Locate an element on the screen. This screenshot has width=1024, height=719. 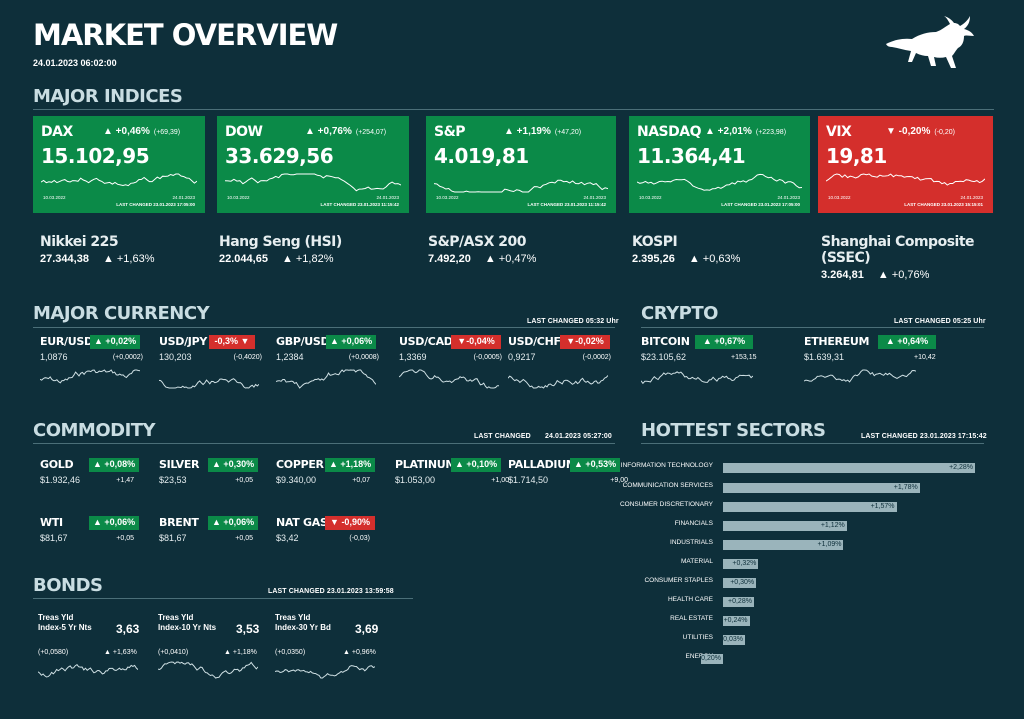
commodity-name: PALLADIUM is located at coordinates (542, 464).